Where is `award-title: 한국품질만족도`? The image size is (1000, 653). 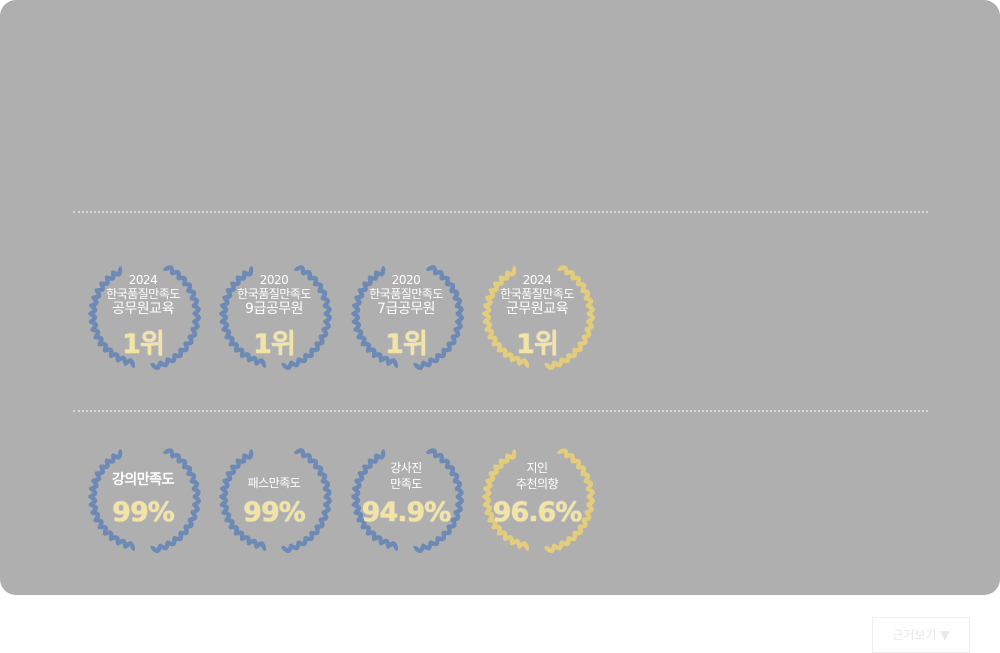 award-title: 한국품질만족도 is located at coordinates (143, 294).